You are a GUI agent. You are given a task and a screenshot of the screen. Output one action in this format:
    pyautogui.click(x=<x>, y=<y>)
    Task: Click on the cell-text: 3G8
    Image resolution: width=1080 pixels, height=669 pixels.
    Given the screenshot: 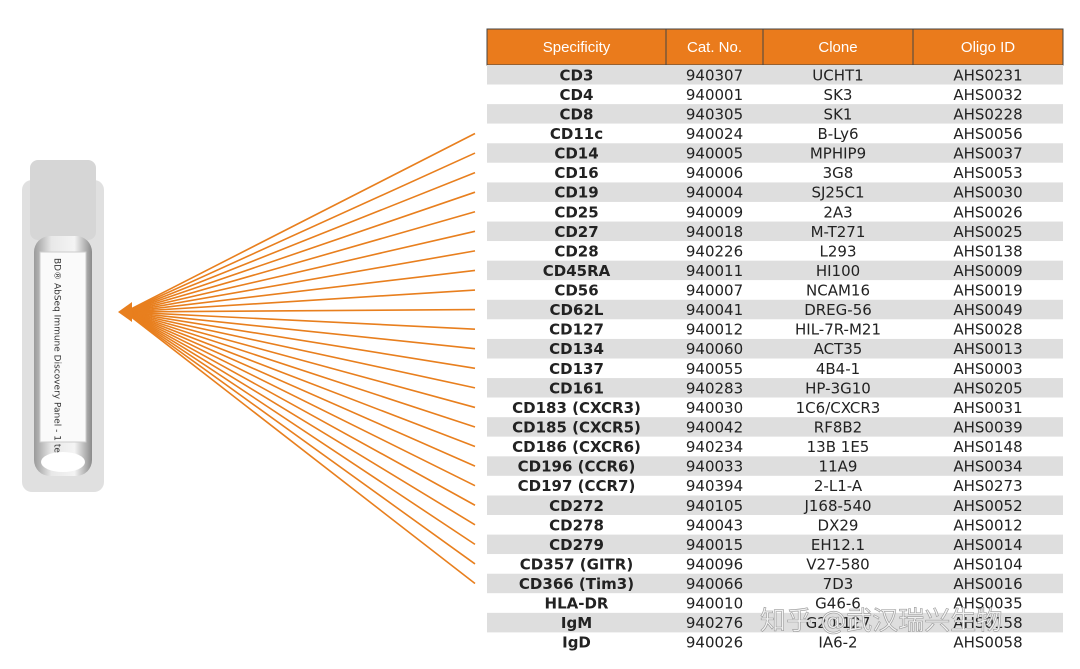 What is the action you would take?
    pyautogui.click(x=838, y=173)
    